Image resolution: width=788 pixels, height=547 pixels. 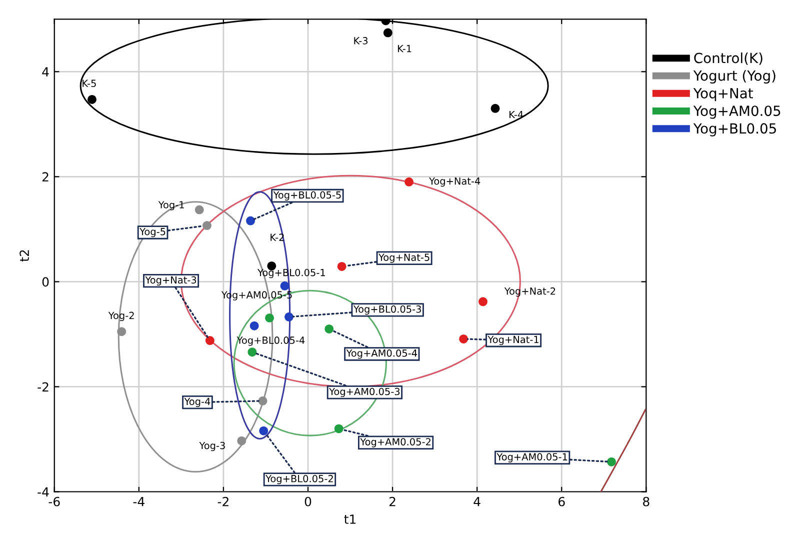 What do you see at coordinates (45, 177) in the screenshot?
I see `y-tick-label: 2` at bounding box center [45, 177].